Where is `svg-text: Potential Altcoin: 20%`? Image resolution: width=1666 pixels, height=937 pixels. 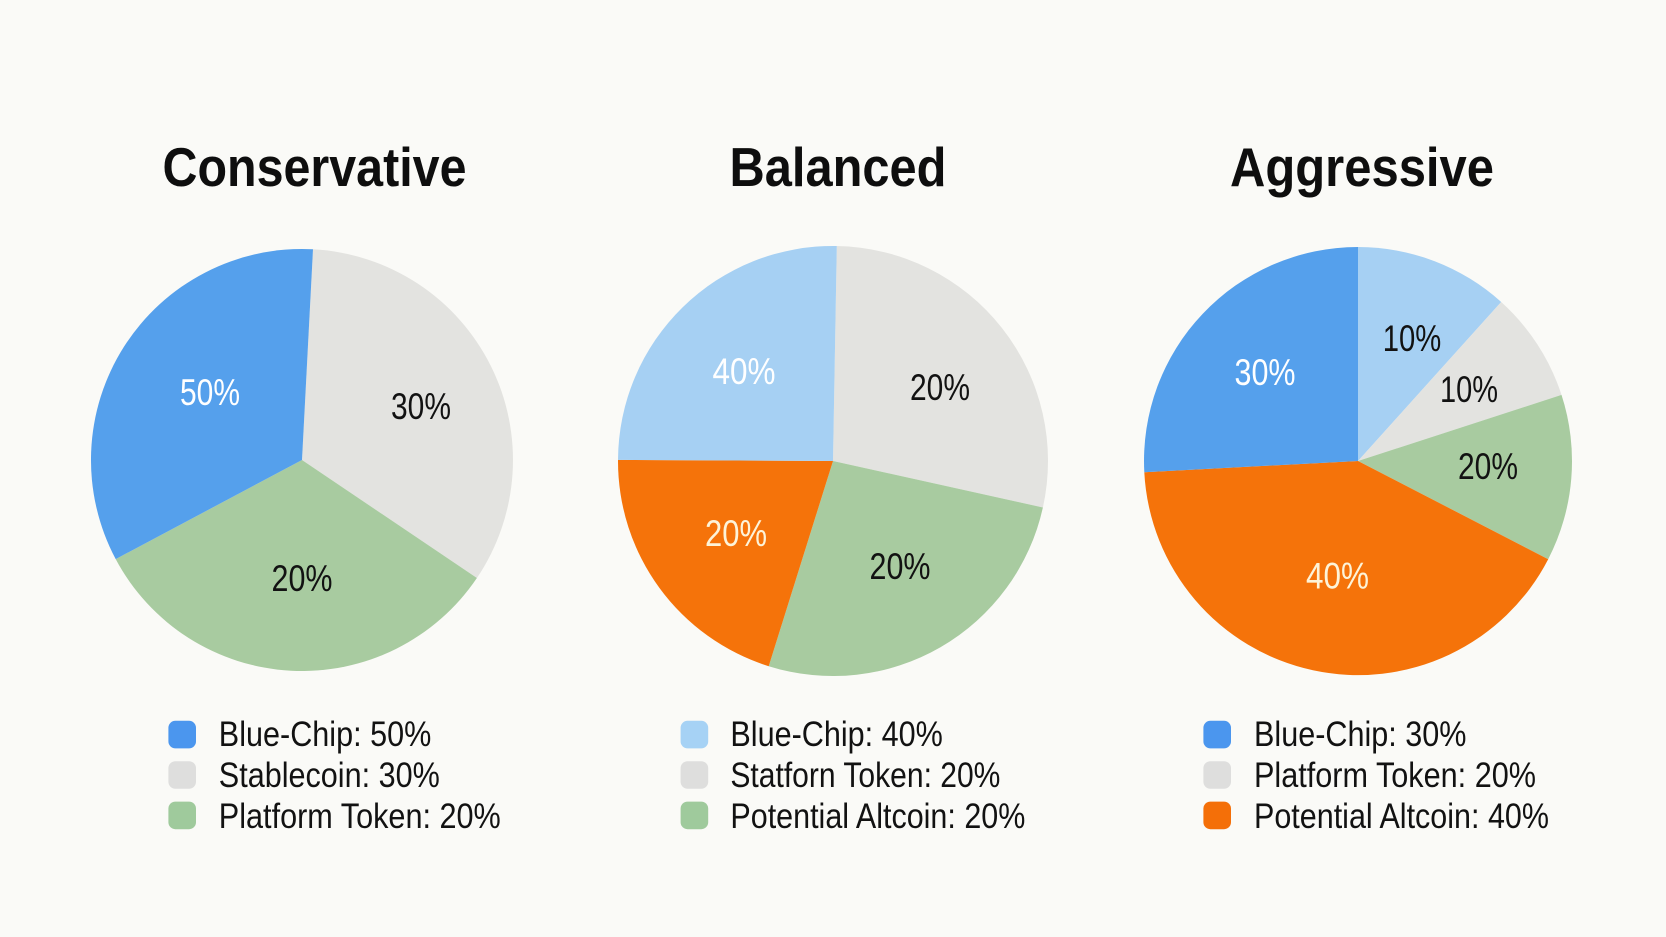 svg-text: Potential Altcoin: 20% is located at coordinates (877, 816).